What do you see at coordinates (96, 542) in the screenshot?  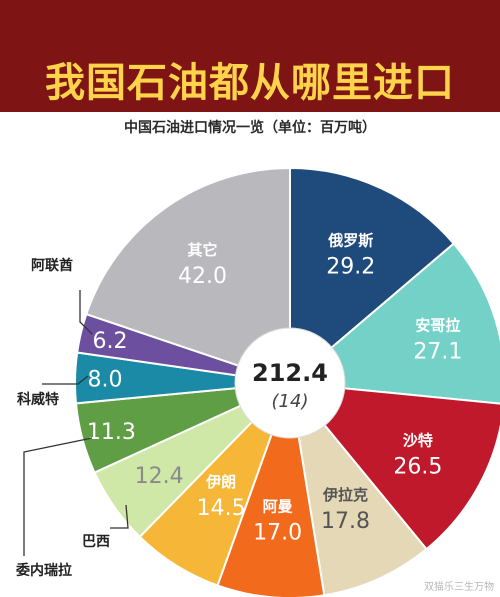 I see `slice-category-label: 巴西` at bounding box center [96, 542].